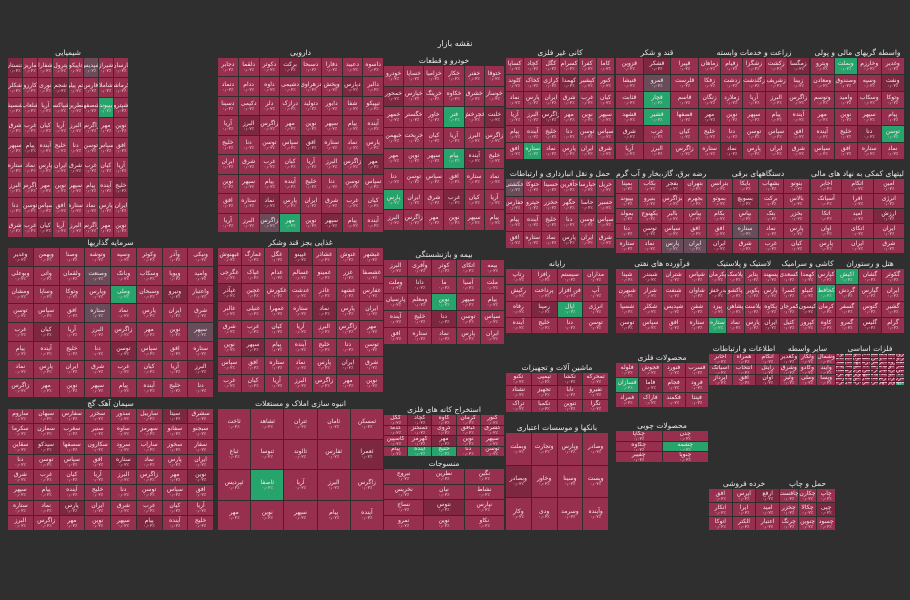  I want to click on stock-tile: شفا ٠٫٠٢٪, so click(352, 106).